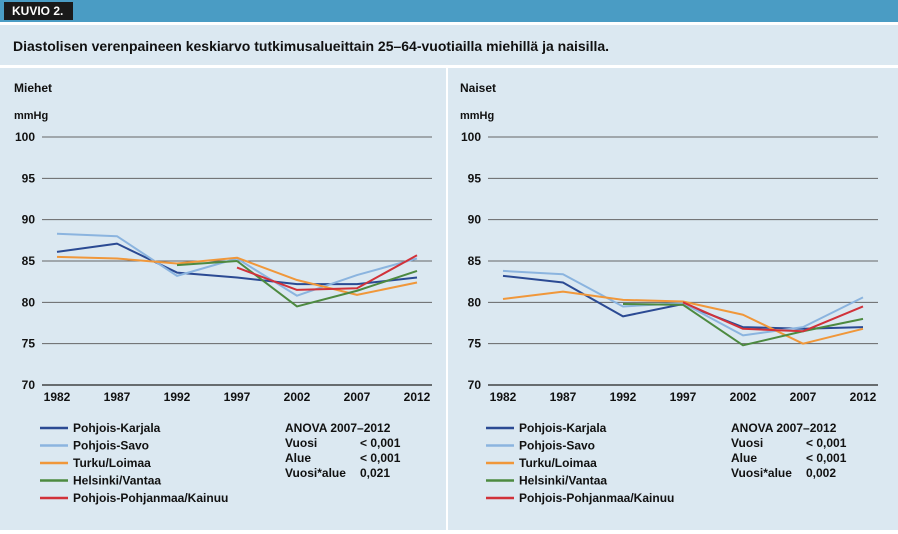 The image size is (898, 534). What do you see at coordinates (375, 473) in the screenshot?
I see `men-stats-value: 0,021` at bounding box center [375, 473].